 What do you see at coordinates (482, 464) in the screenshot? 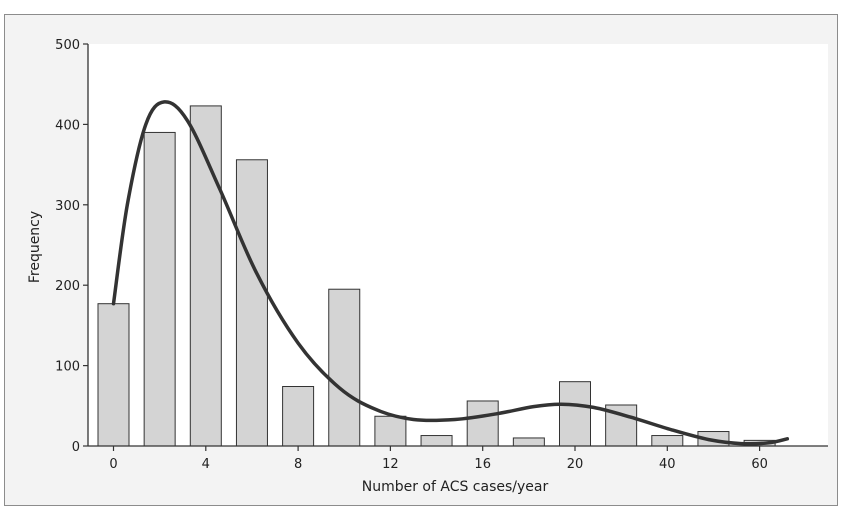
I see `x-tick-label: 16` at bounding box center [482, 464].